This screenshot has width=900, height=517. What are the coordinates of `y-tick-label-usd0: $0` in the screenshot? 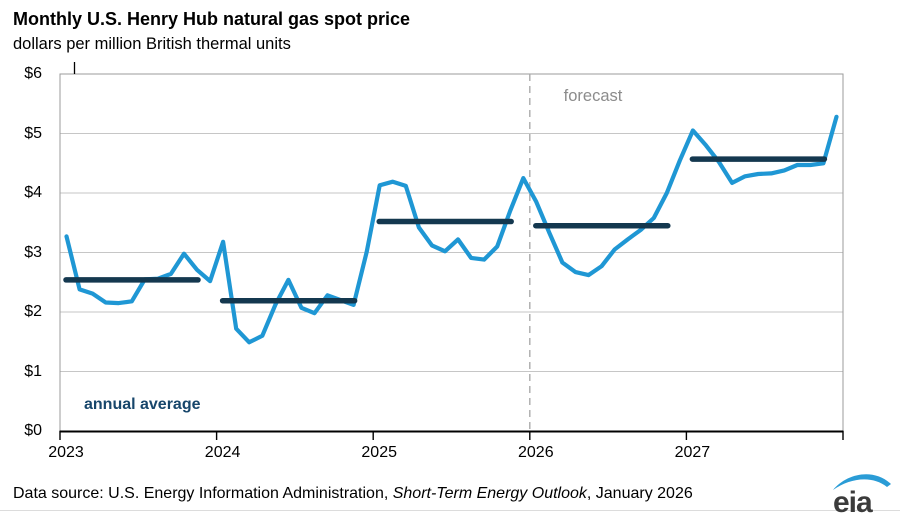 It's located at (33, 430).